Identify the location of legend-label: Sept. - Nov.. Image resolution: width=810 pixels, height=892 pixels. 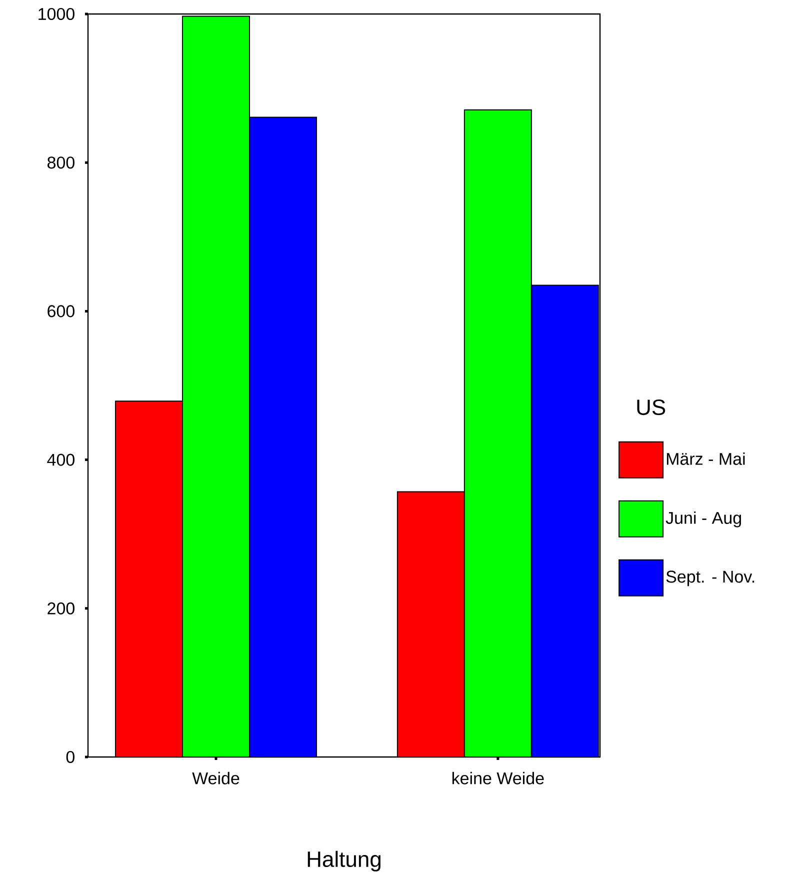
(710, 578).